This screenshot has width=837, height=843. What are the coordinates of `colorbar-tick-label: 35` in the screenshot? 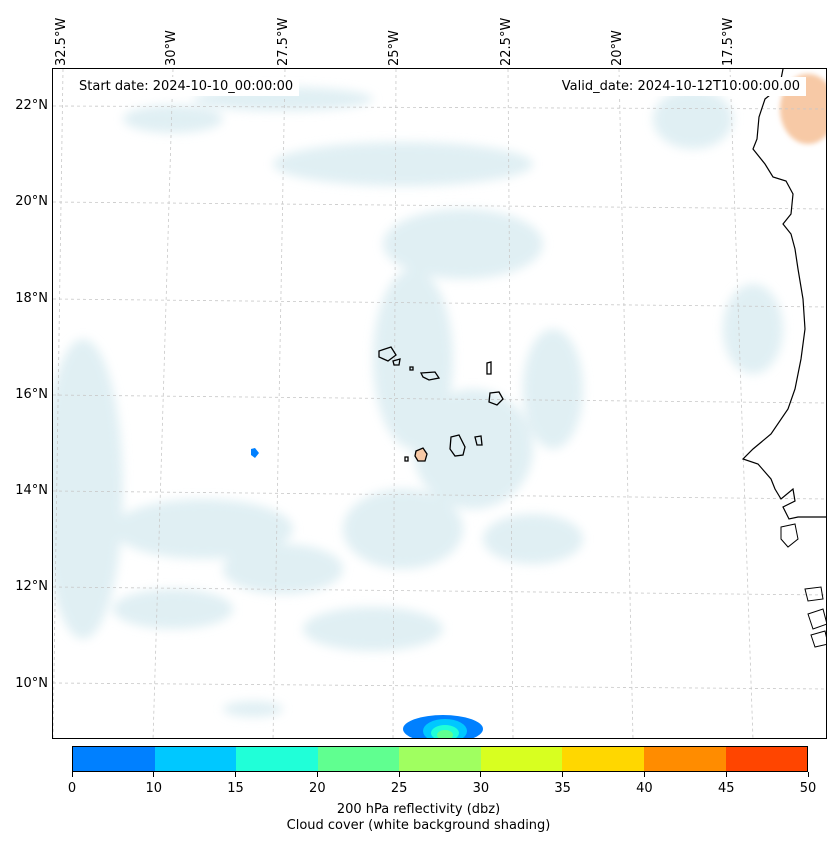 It's located at (562, 788).